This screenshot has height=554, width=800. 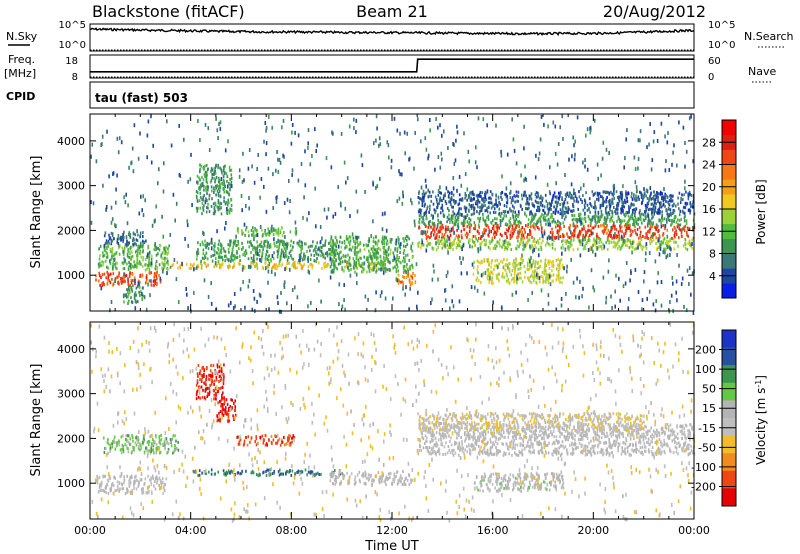 What do you see at coordinates (721, 25) in the screenshot?
I see `nsearch-tick-top: 10^5` at bounding box center [721, 25].